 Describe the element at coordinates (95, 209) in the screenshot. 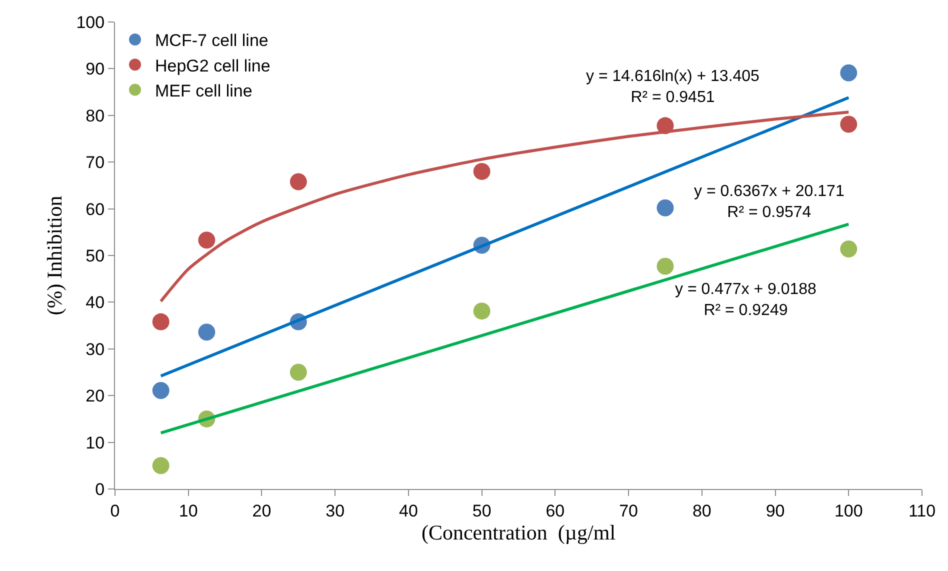

I see `y-tick-label: 60` at that location.